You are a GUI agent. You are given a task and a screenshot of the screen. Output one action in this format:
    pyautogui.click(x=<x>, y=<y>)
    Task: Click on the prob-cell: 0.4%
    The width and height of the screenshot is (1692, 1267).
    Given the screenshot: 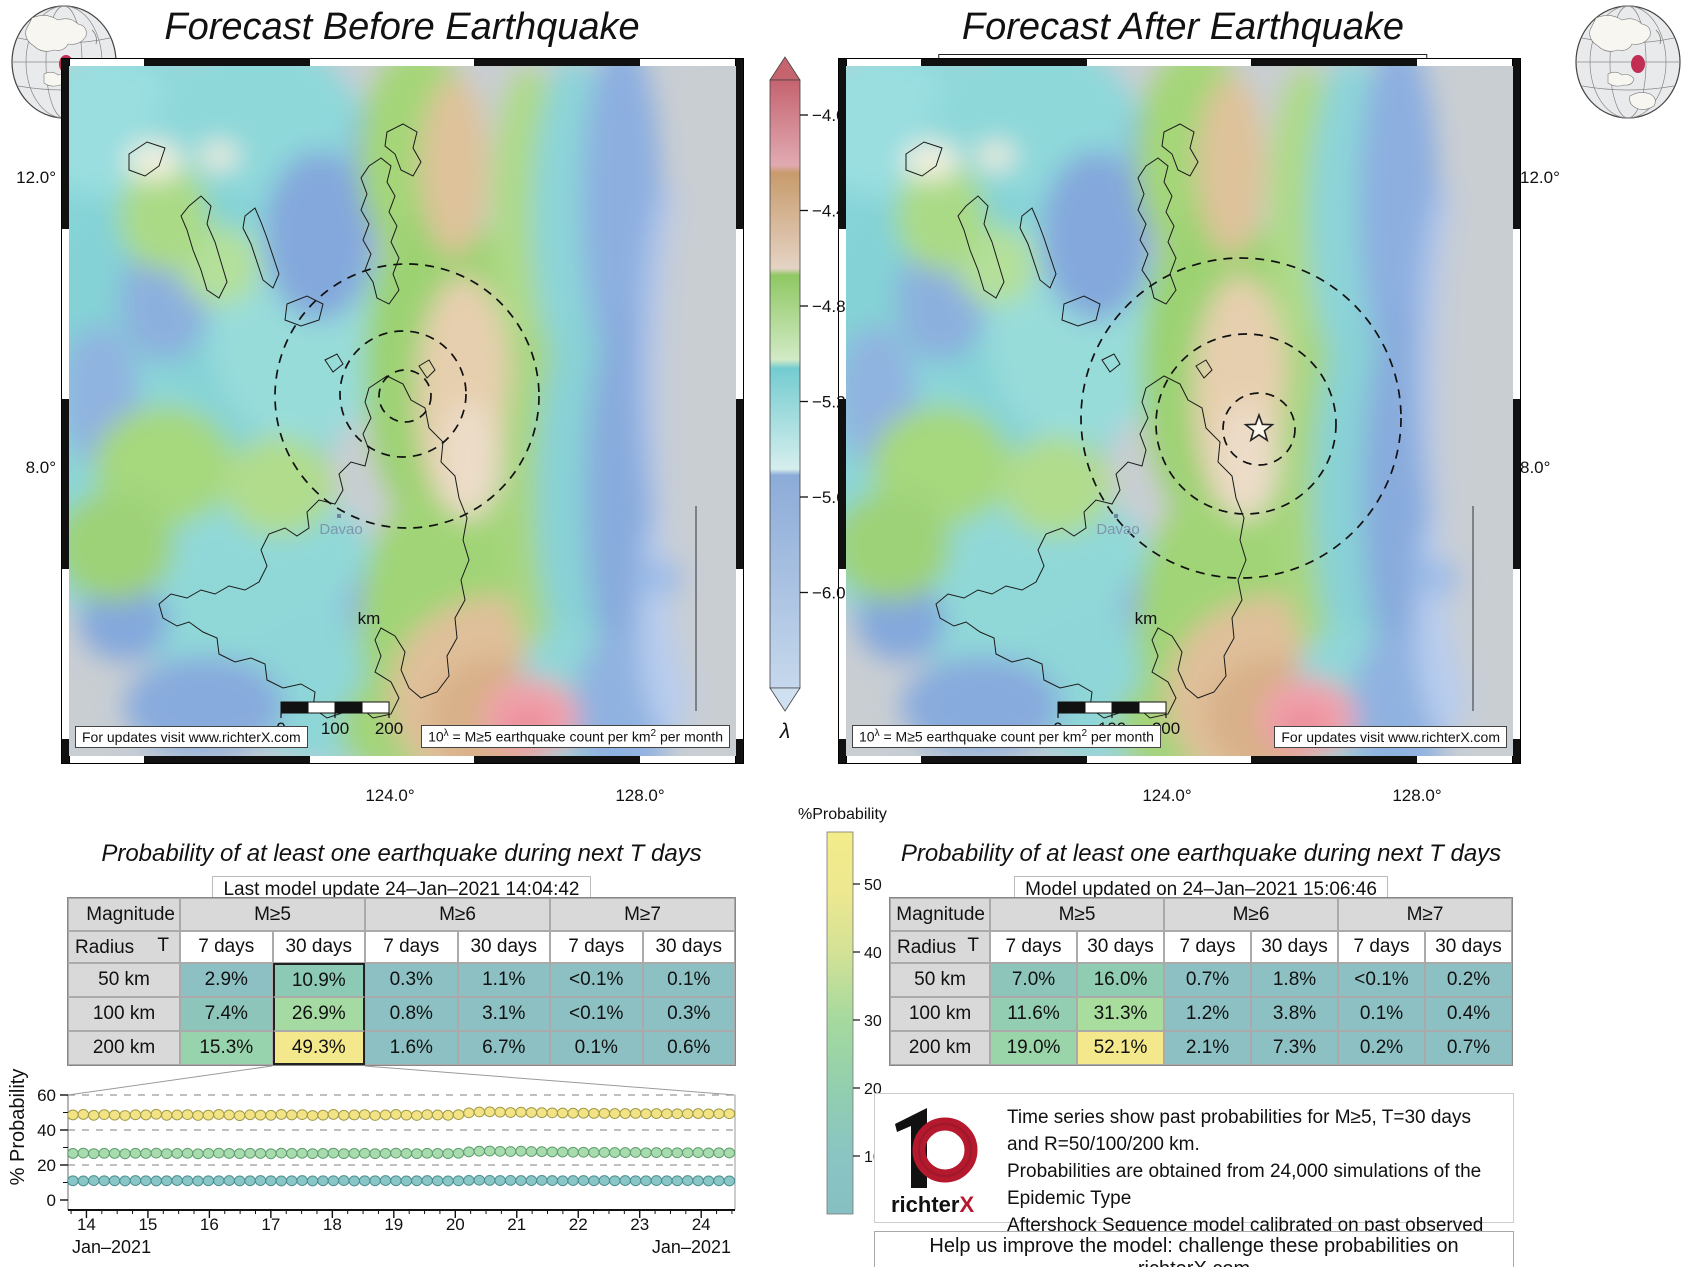 What is the action you would take?
    pyautogui.click(x=1468, y=1014)
    